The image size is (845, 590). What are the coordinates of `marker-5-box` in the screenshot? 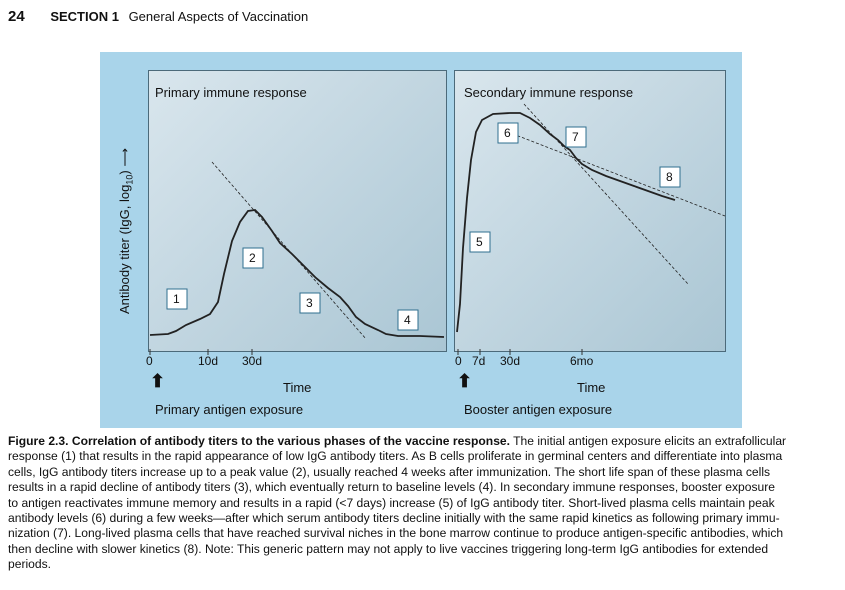 It's located at (480, 242).